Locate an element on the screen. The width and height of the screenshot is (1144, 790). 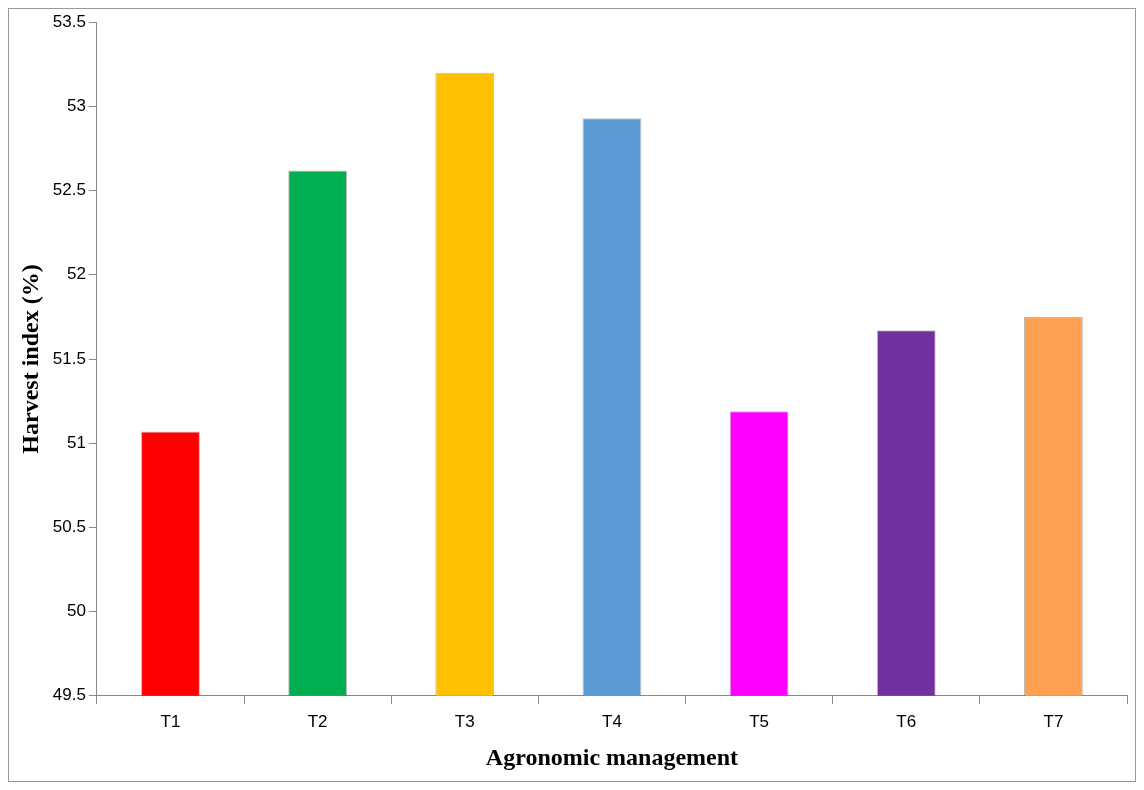
y-tick-label: 52 is located at coordinates (76, 274).